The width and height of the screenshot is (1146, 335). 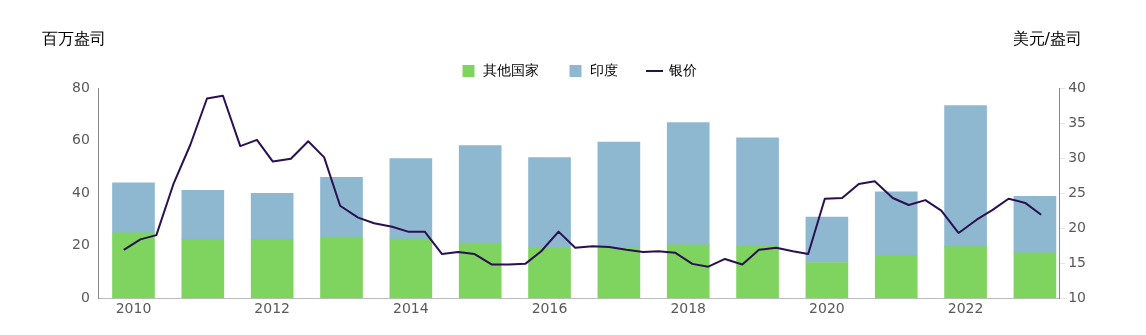 I want to click on x-tick-label: 2012, so click(x=272, y=308).